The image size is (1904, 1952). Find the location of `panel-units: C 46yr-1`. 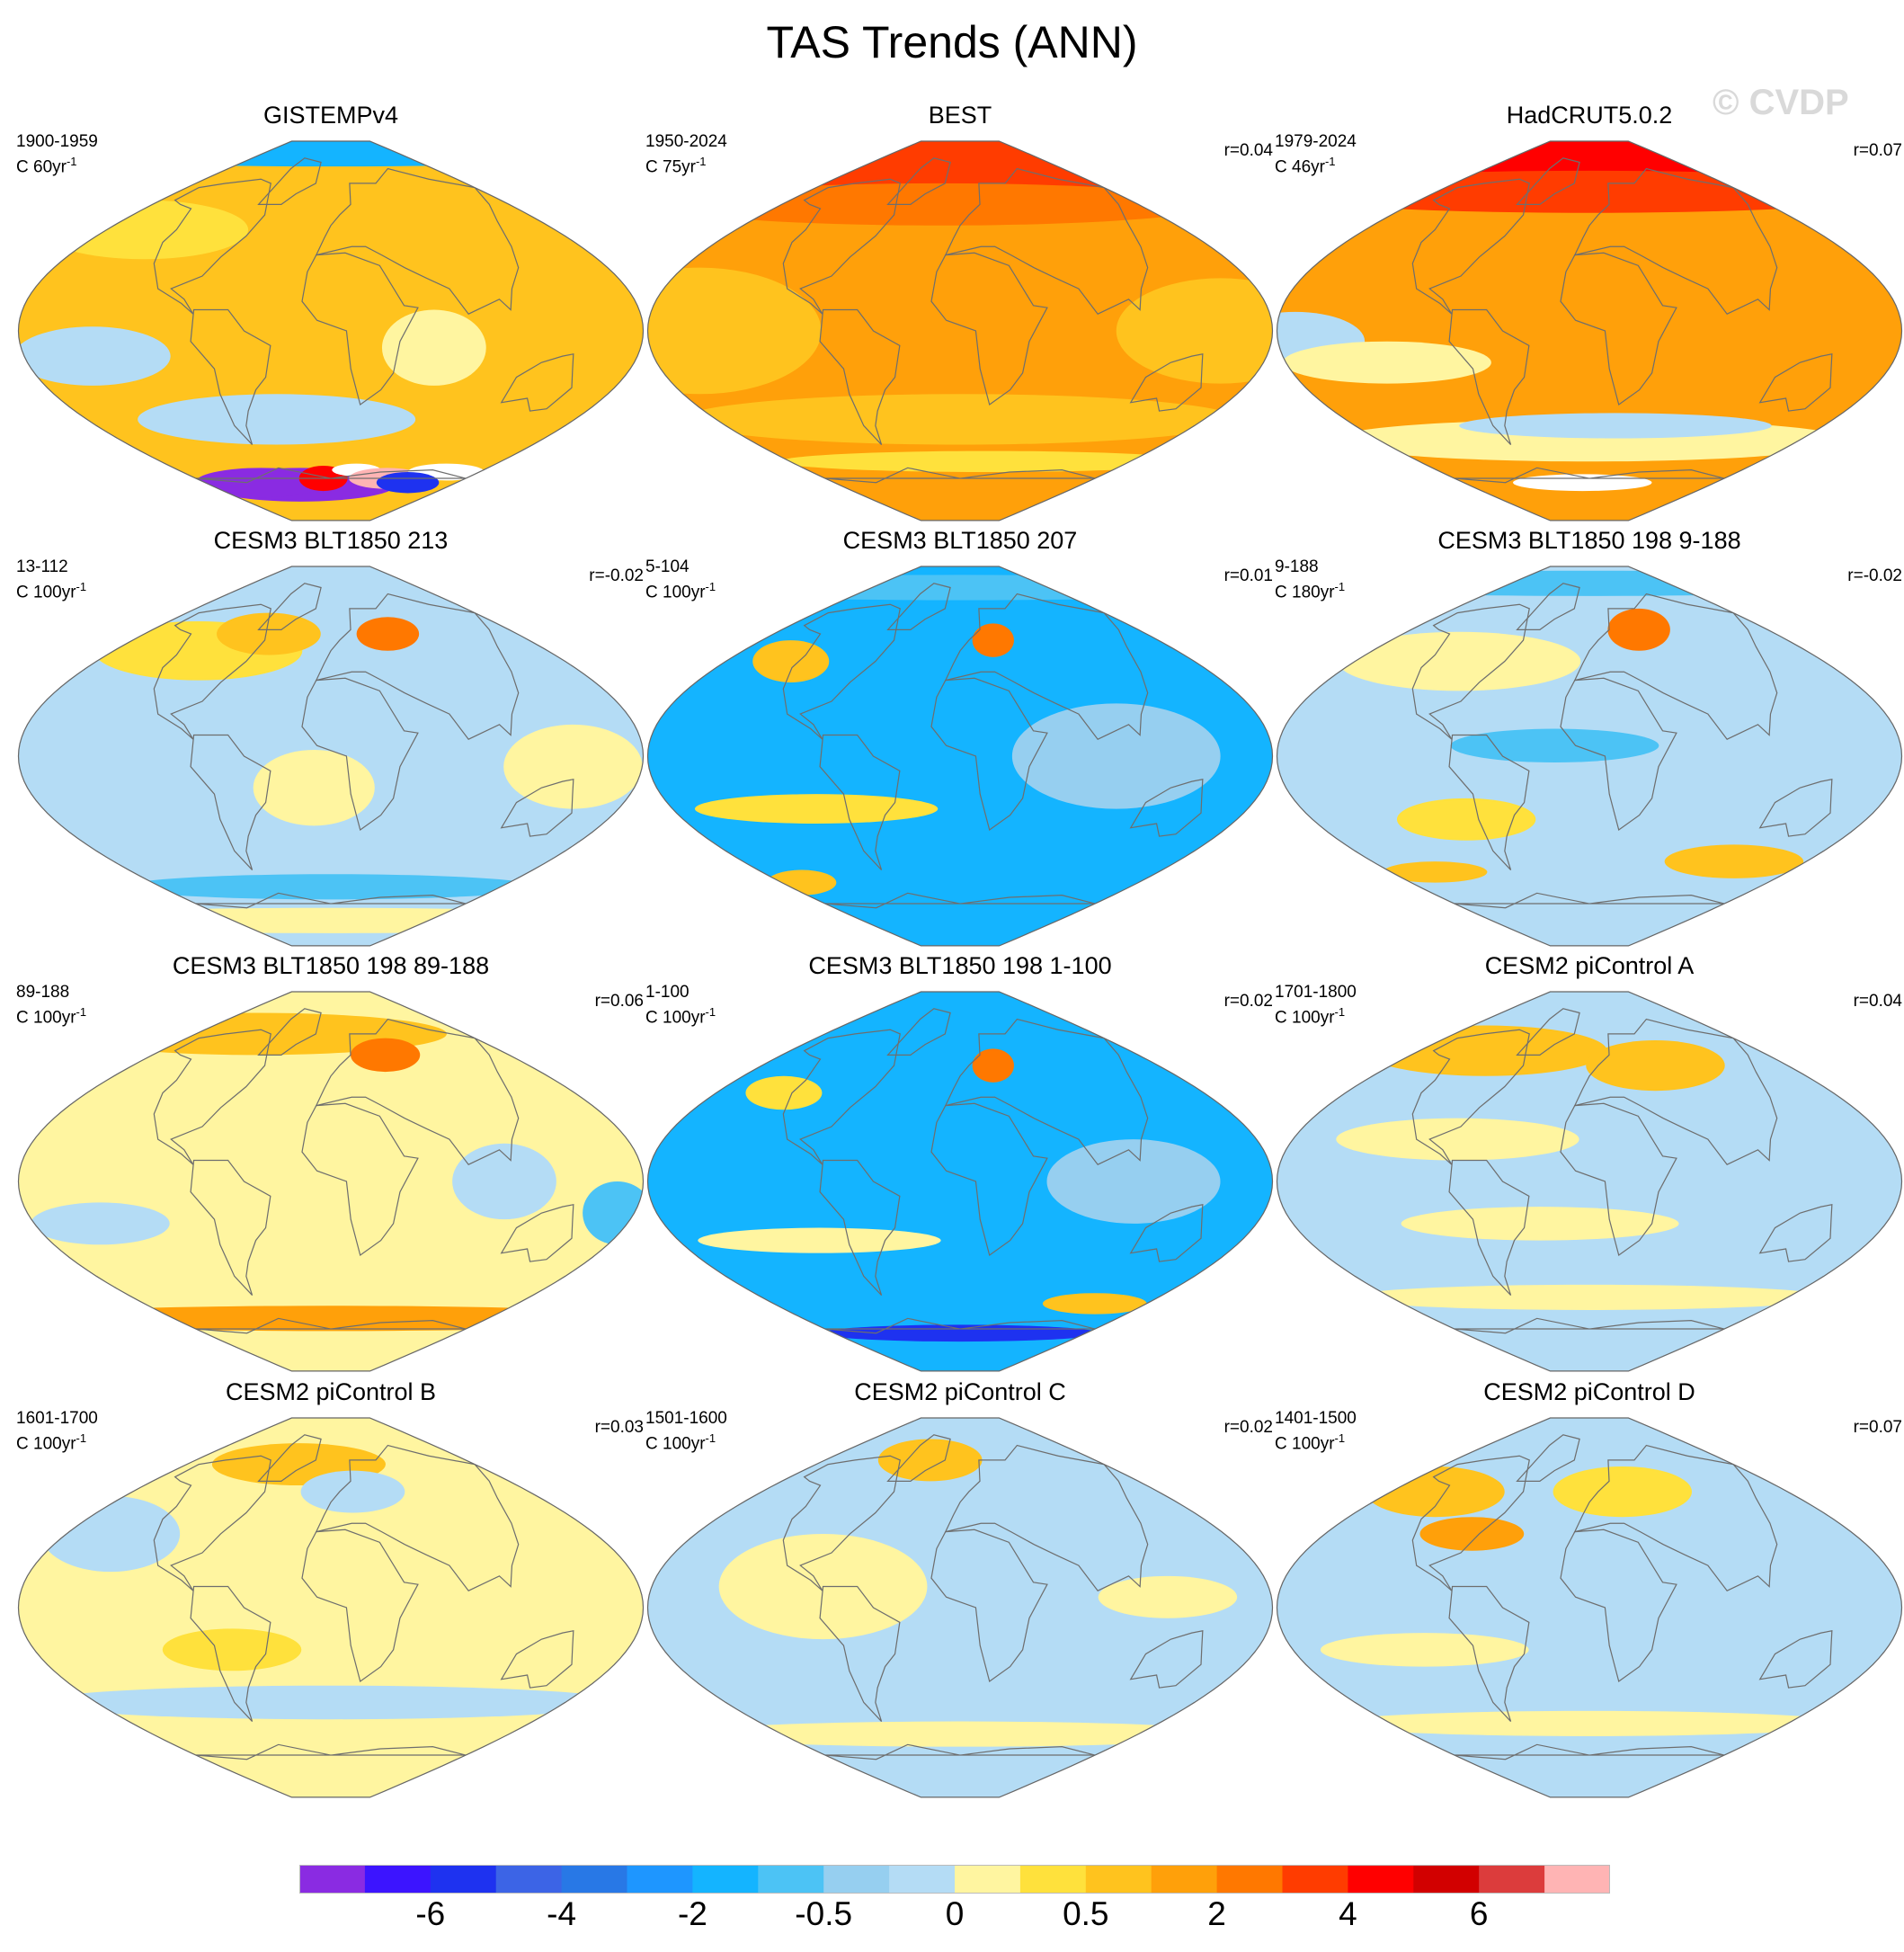

panel-units: C 46yr-1 is located at coordinates (1305, 164).